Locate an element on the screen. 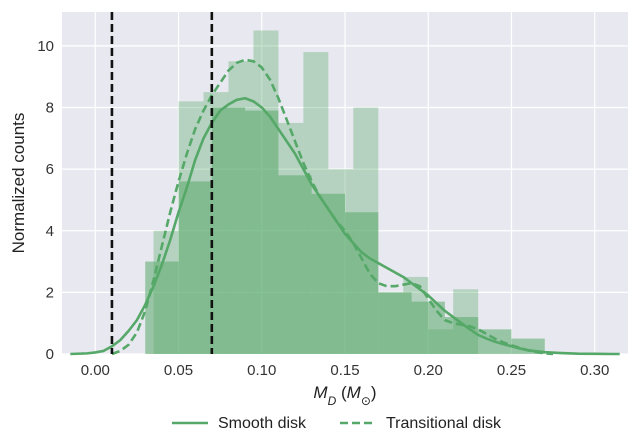  y-tick-label: 4 is located at coordinates (50, 231).